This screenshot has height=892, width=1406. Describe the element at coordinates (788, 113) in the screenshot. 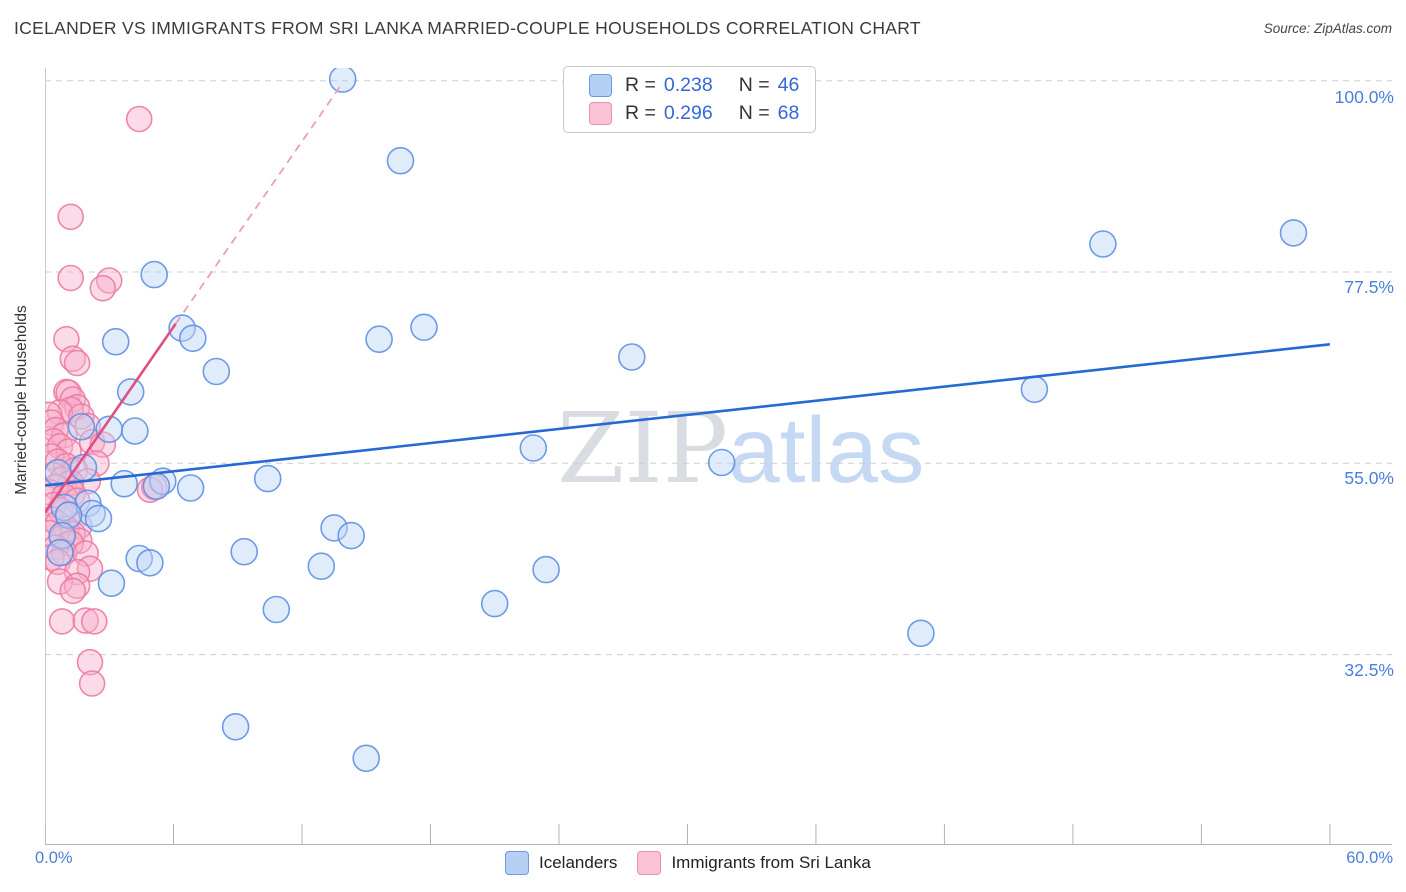

I see `n-value-sri-lanka: 68` at that location.